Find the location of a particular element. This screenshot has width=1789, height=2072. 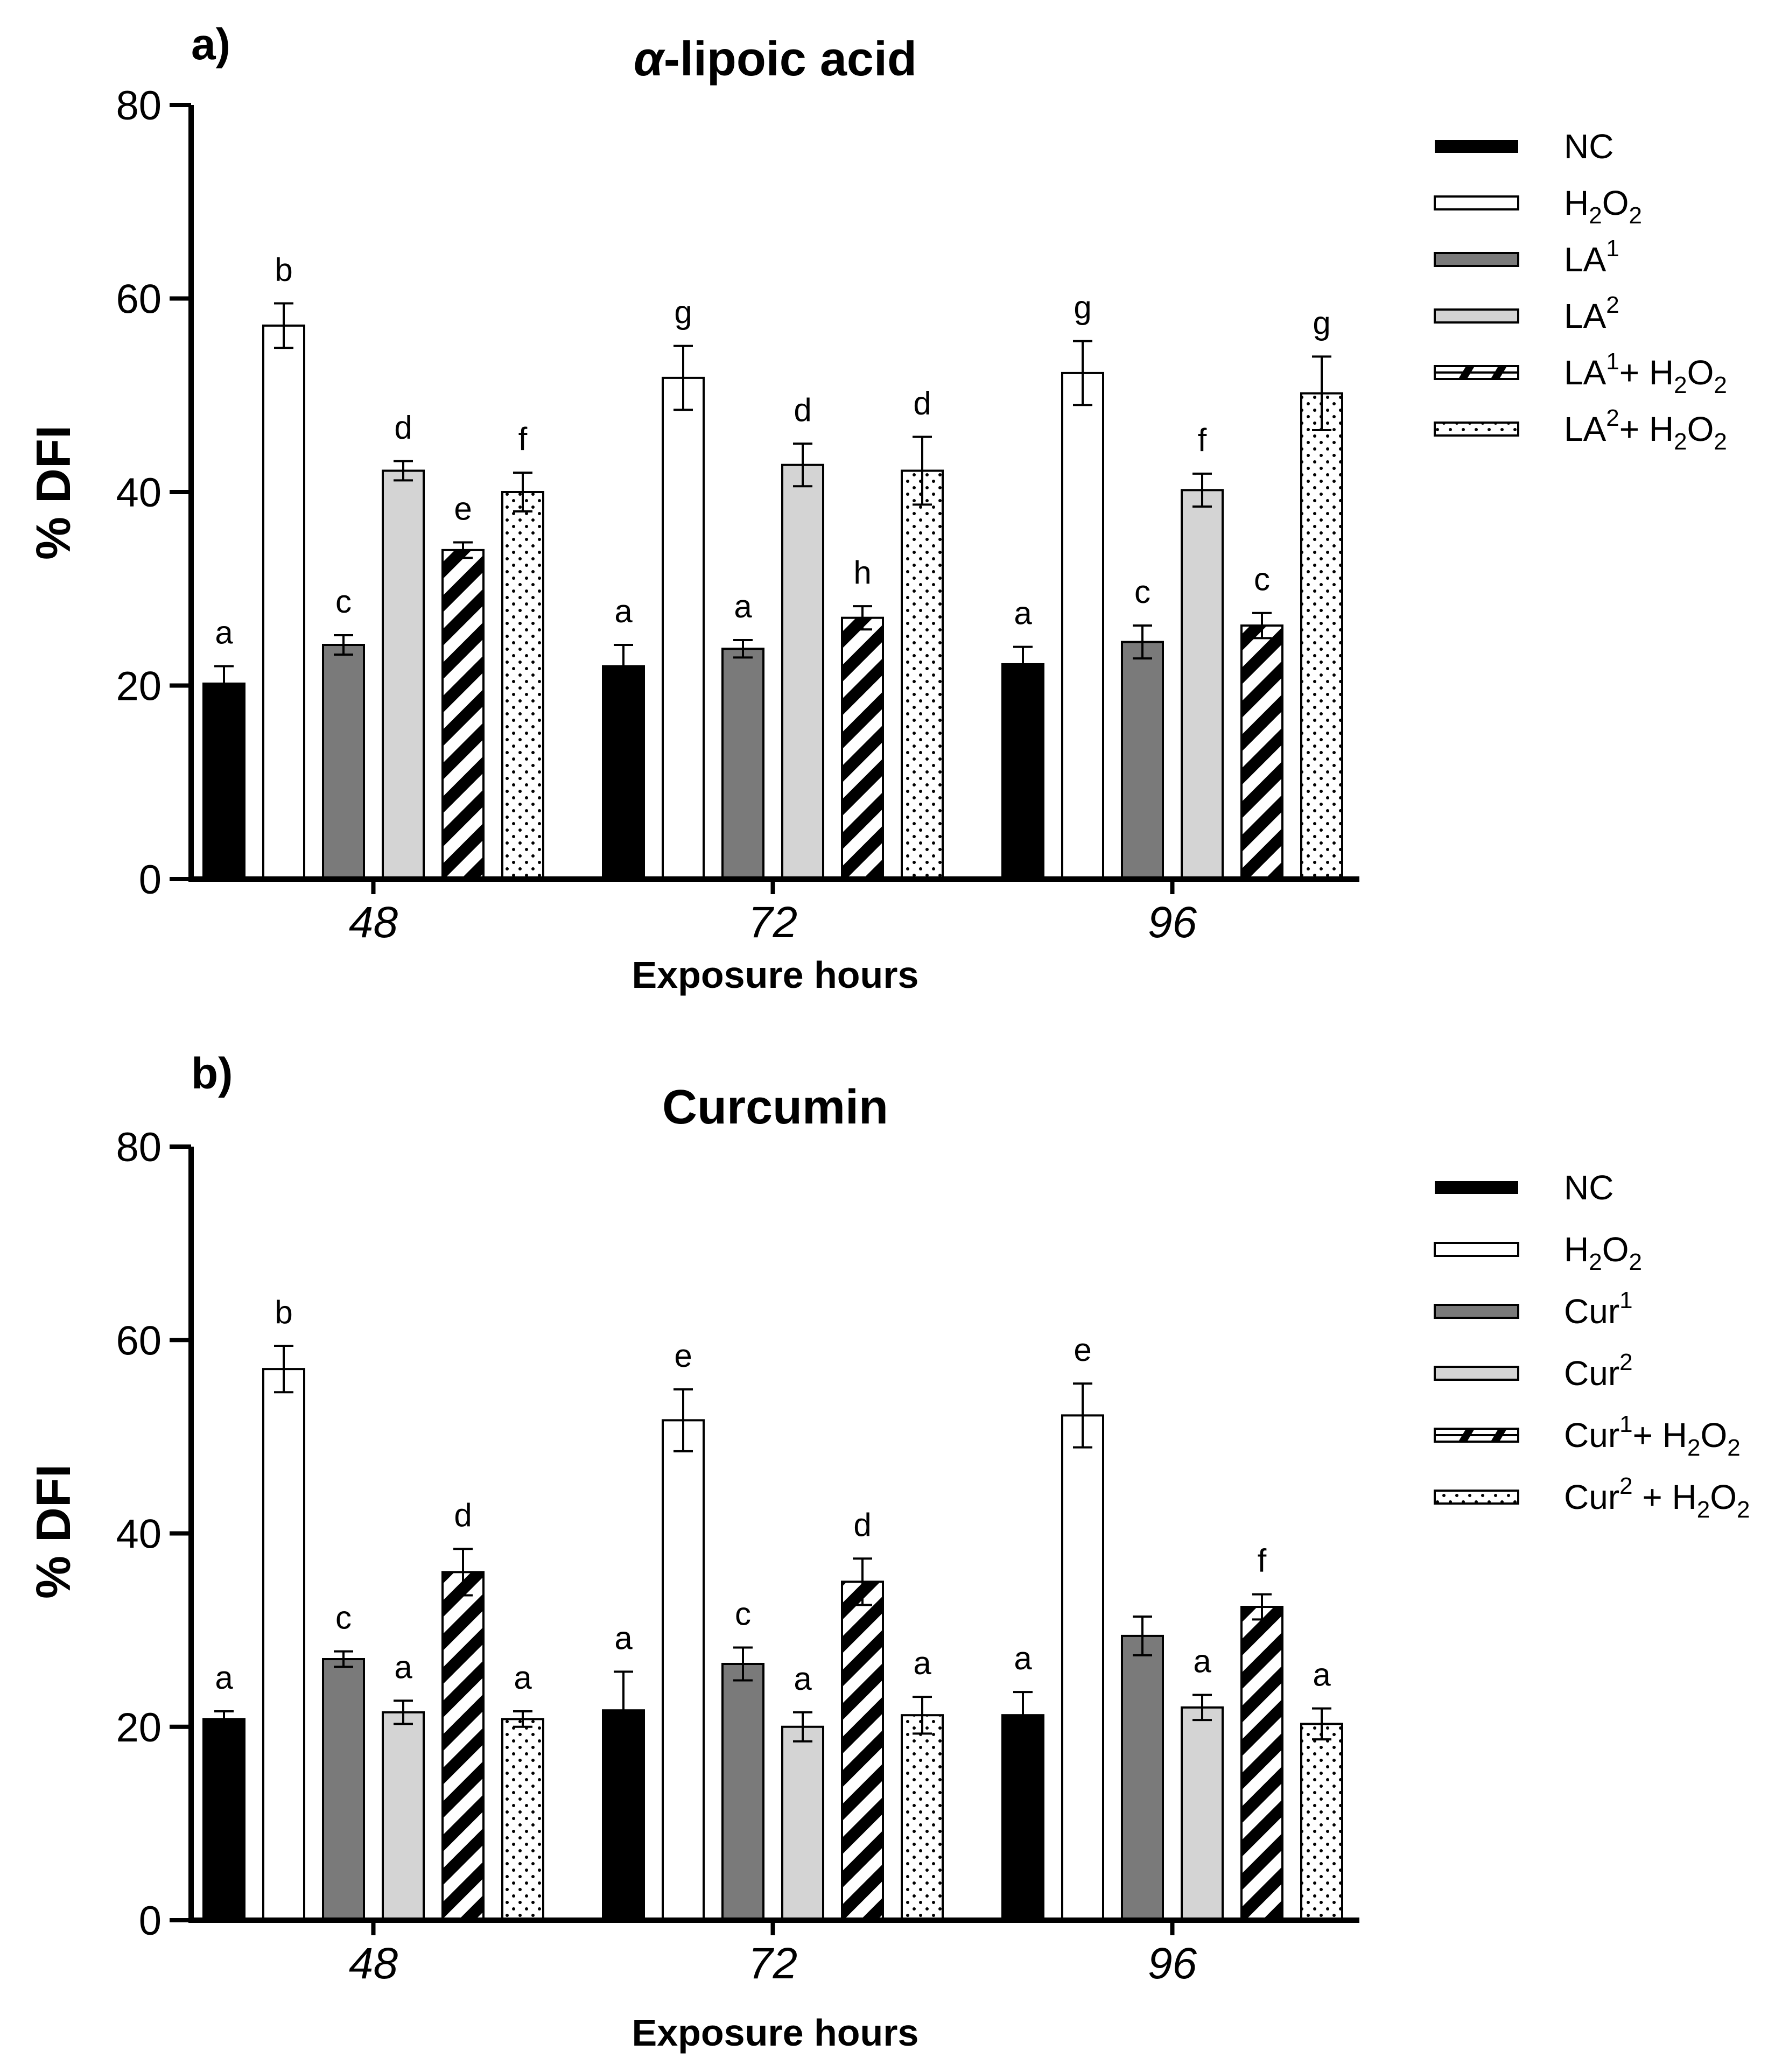

y-tick-label: 40 is located at coordinates (139, 493).